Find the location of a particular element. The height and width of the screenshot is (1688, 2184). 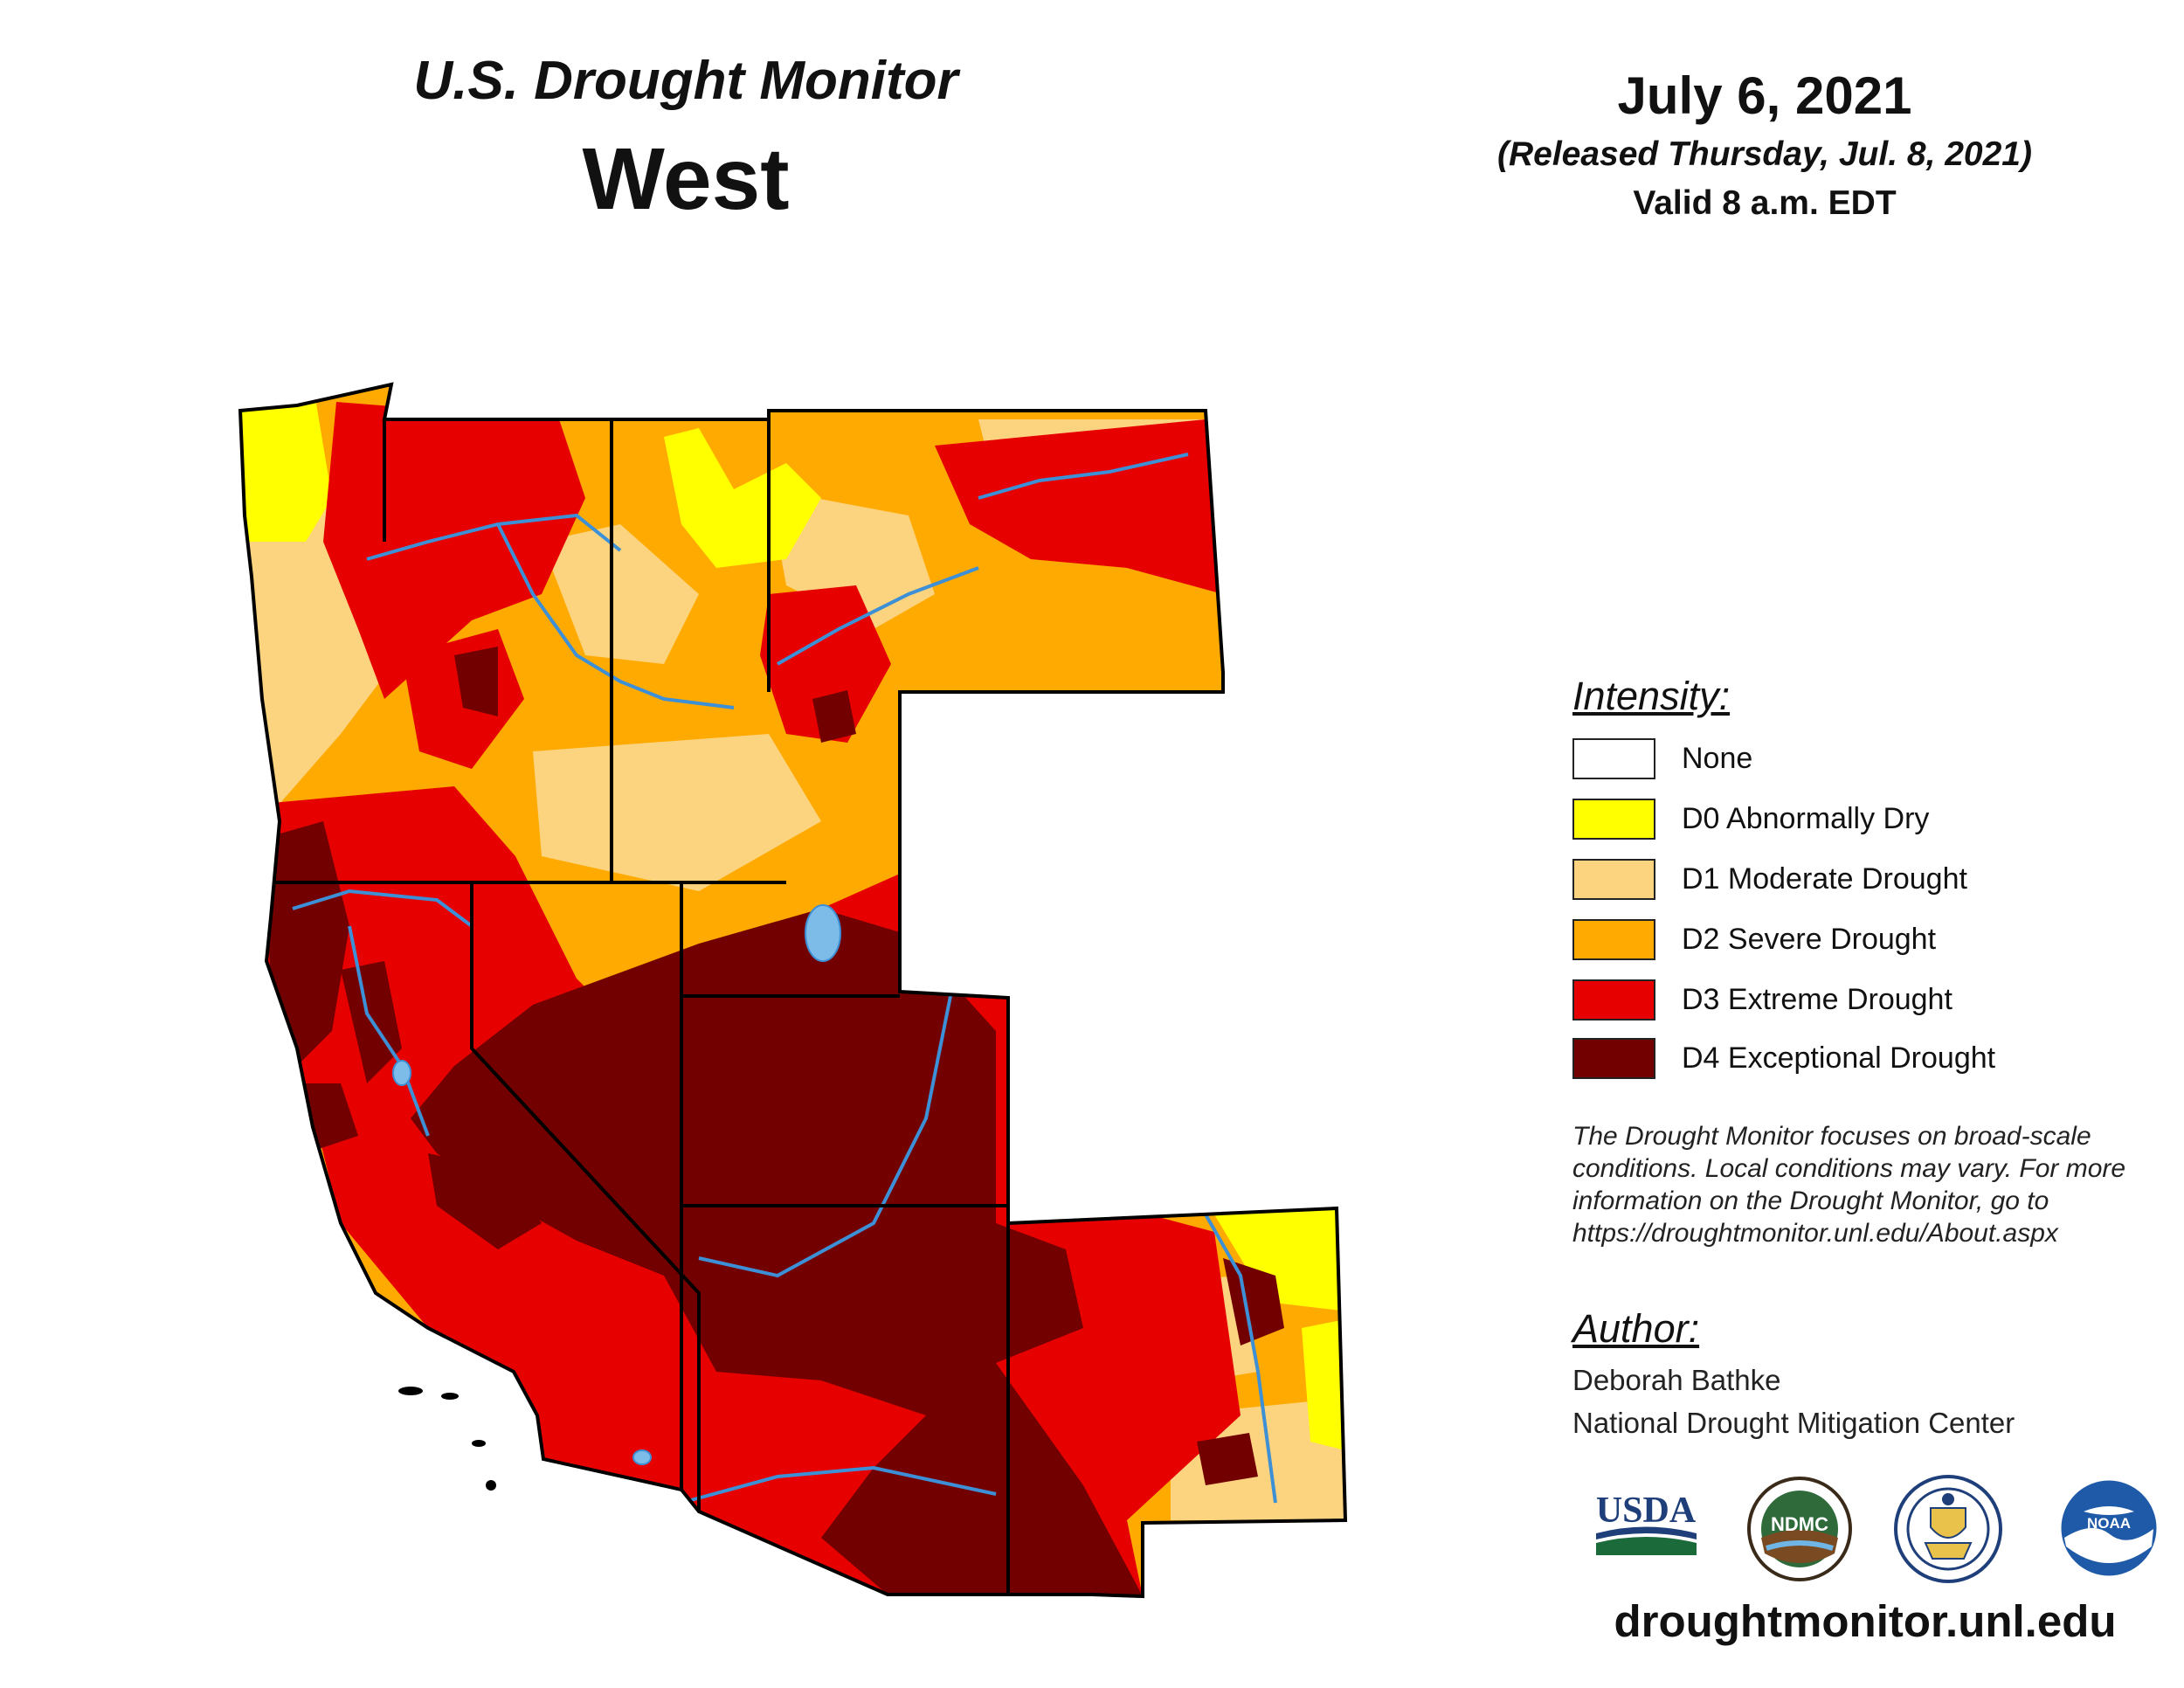

usda-logo-icon: USDA is located at coordinates (1646, 1523).